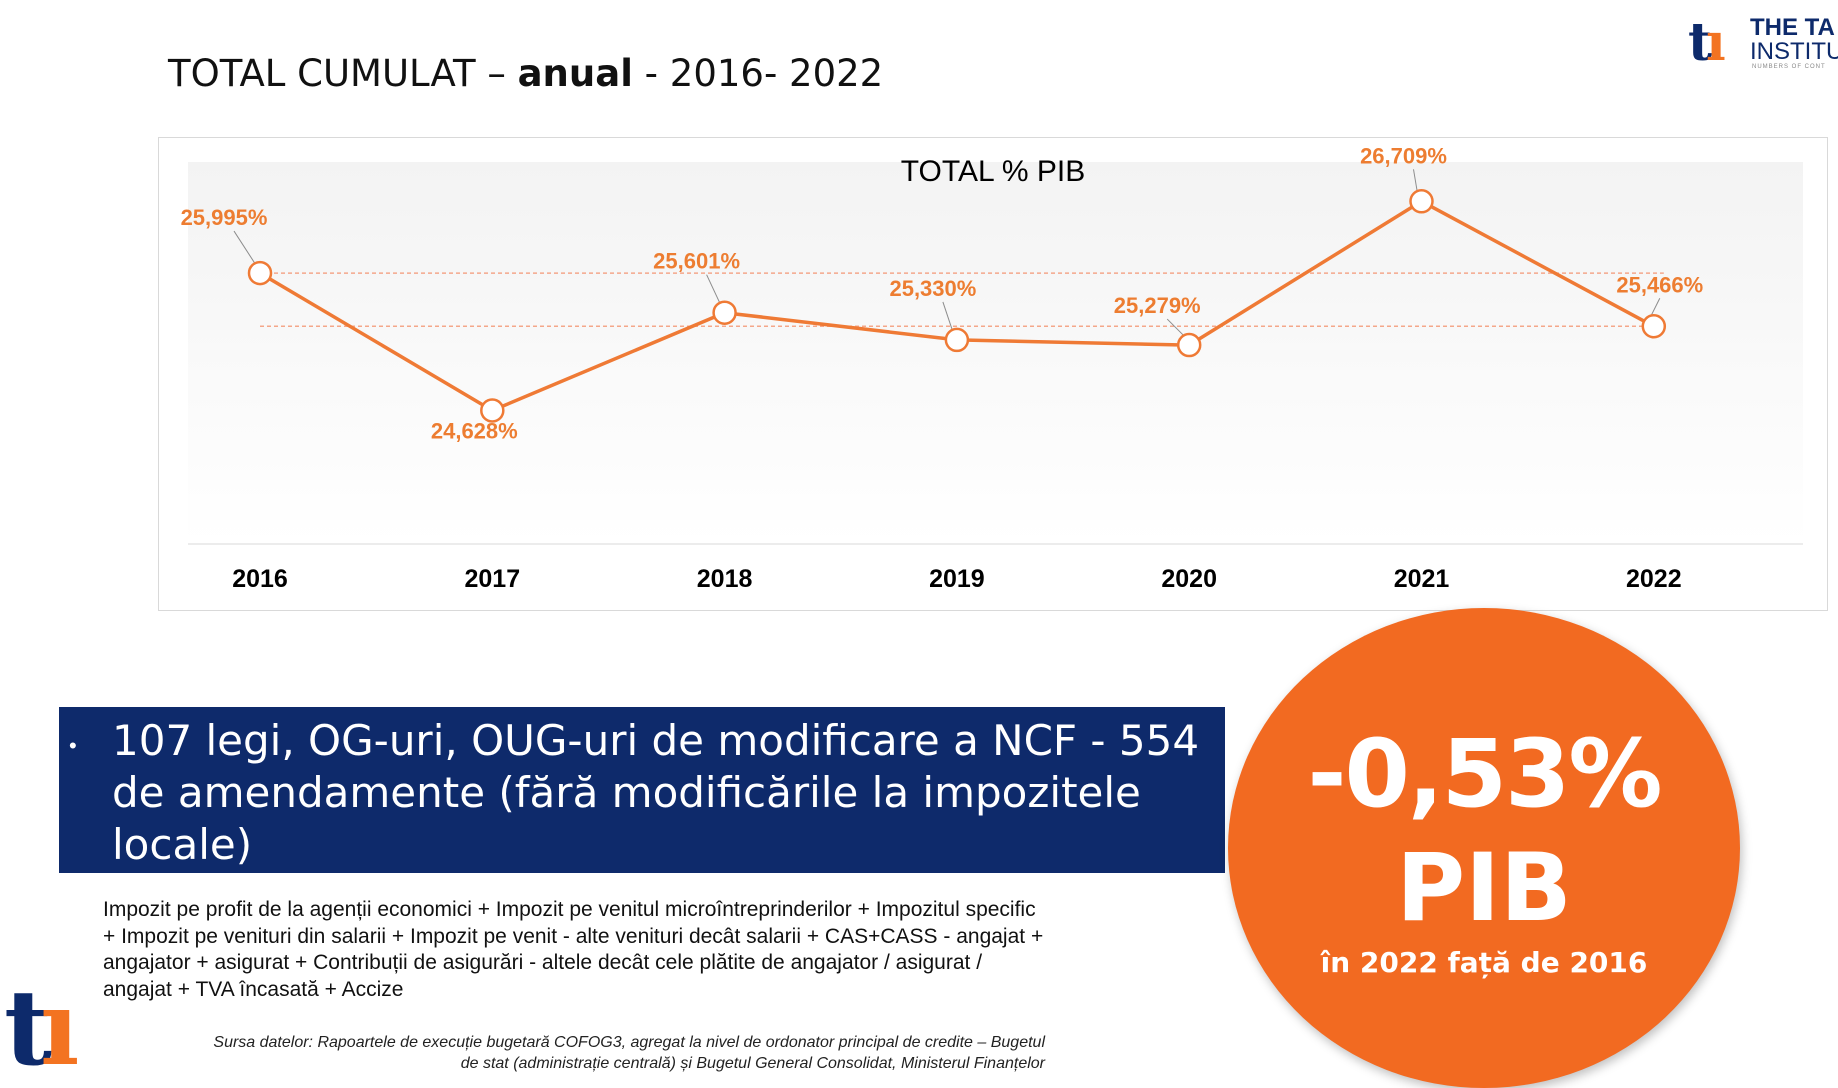 The width and height of the screenshot is (1838, 1088). I want to click on title-suffix: - 2016- 2022, so click(758, 73).